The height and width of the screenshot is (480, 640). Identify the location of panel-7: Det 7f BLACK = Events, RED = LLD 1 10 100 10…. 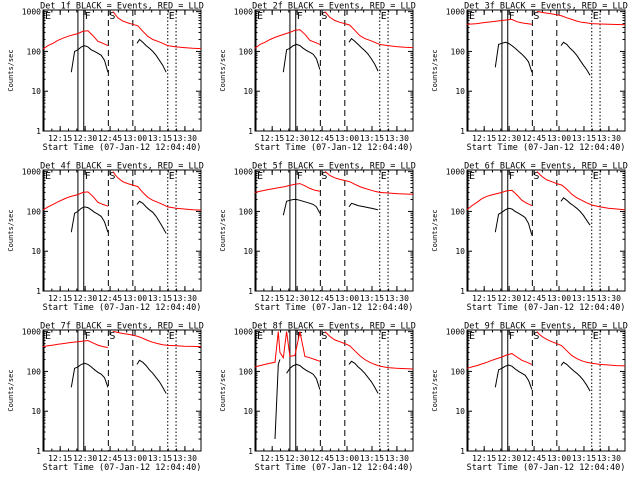
(105, 398).